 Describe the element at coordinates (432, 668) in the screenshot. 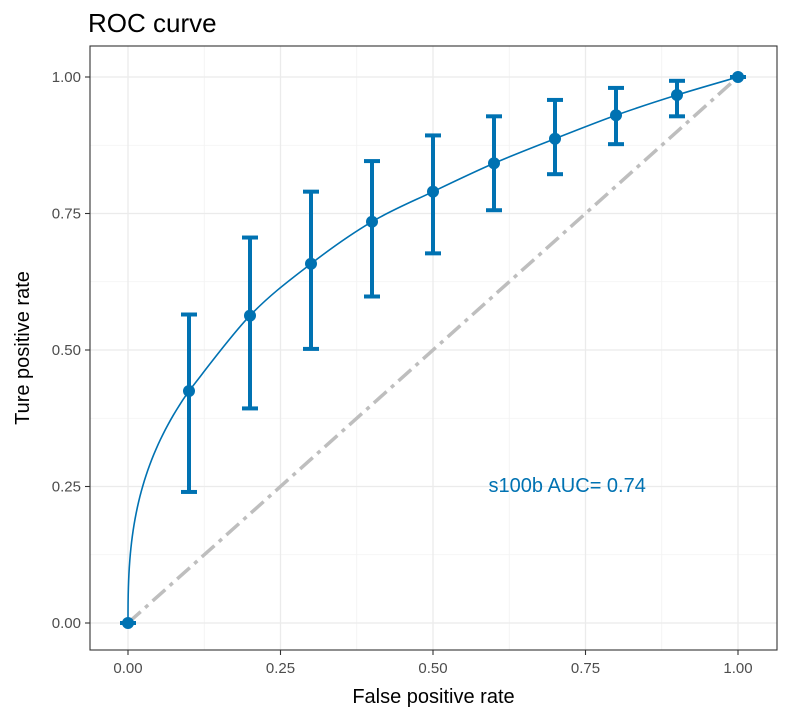

I see `x-tick-label: 0.50` at that location.